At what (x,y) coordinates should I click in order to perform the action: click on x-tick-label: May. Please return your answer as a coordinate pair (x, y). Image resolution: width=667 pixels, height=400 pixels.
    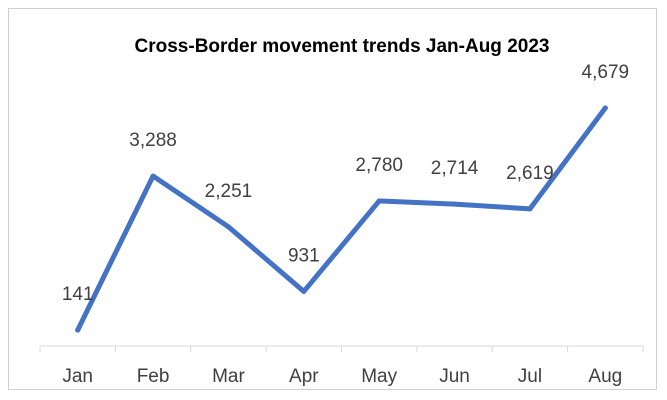
    Looking at the image, I should click on (379, 376).